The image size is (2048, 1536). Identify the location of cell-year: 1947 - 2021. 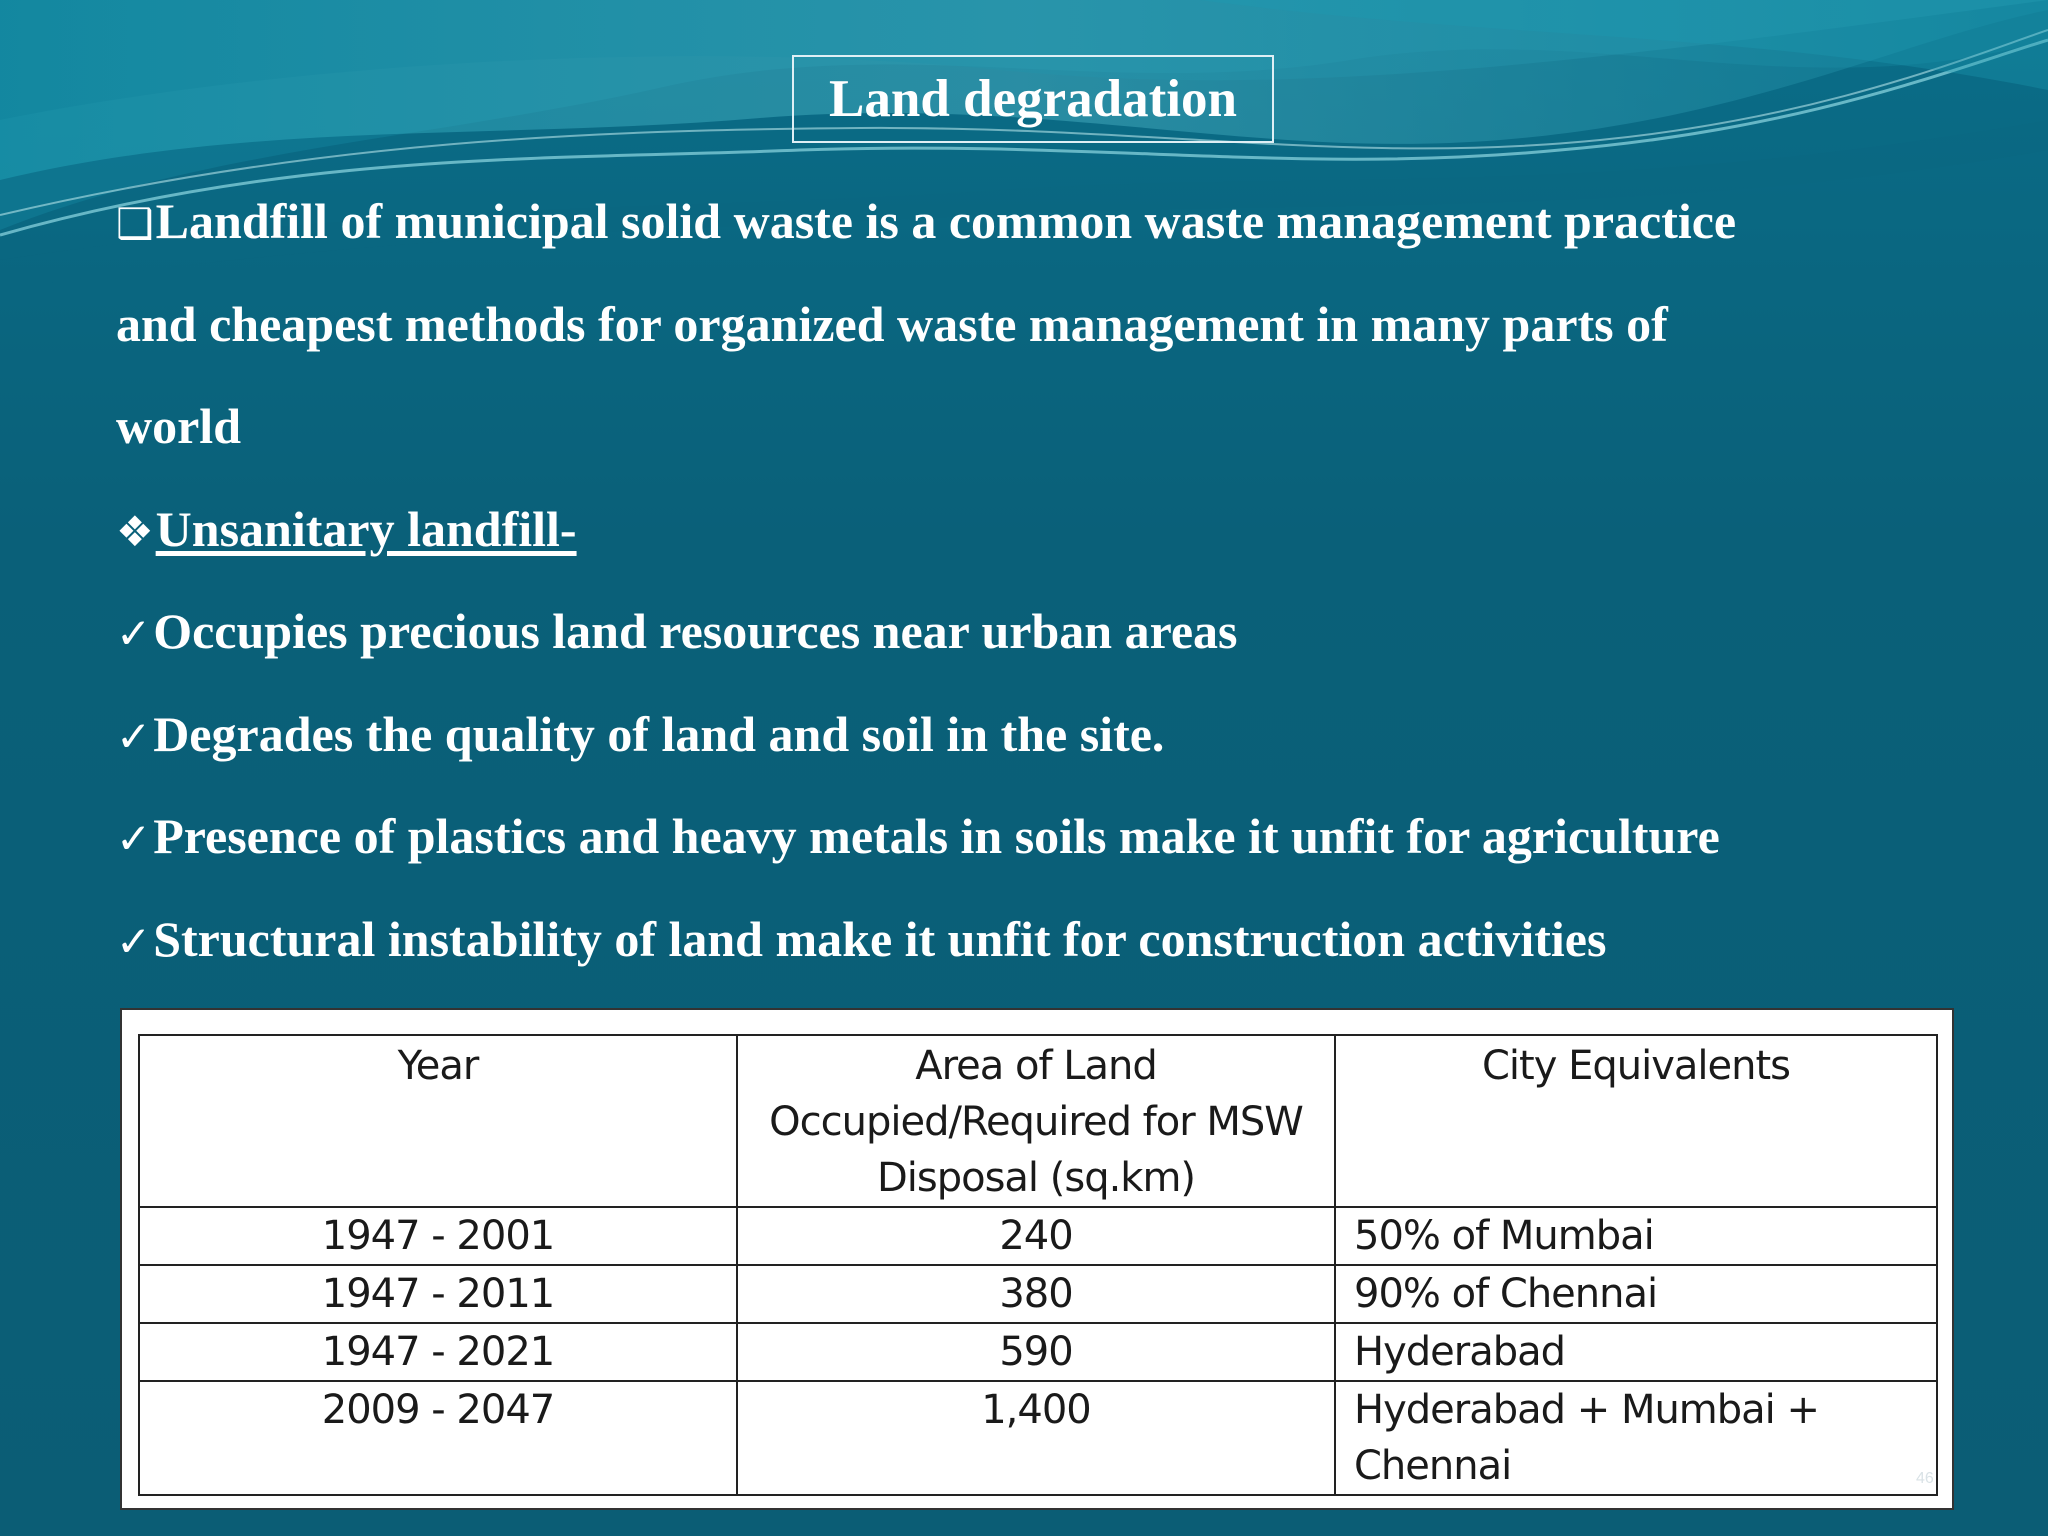
(438, 1352).